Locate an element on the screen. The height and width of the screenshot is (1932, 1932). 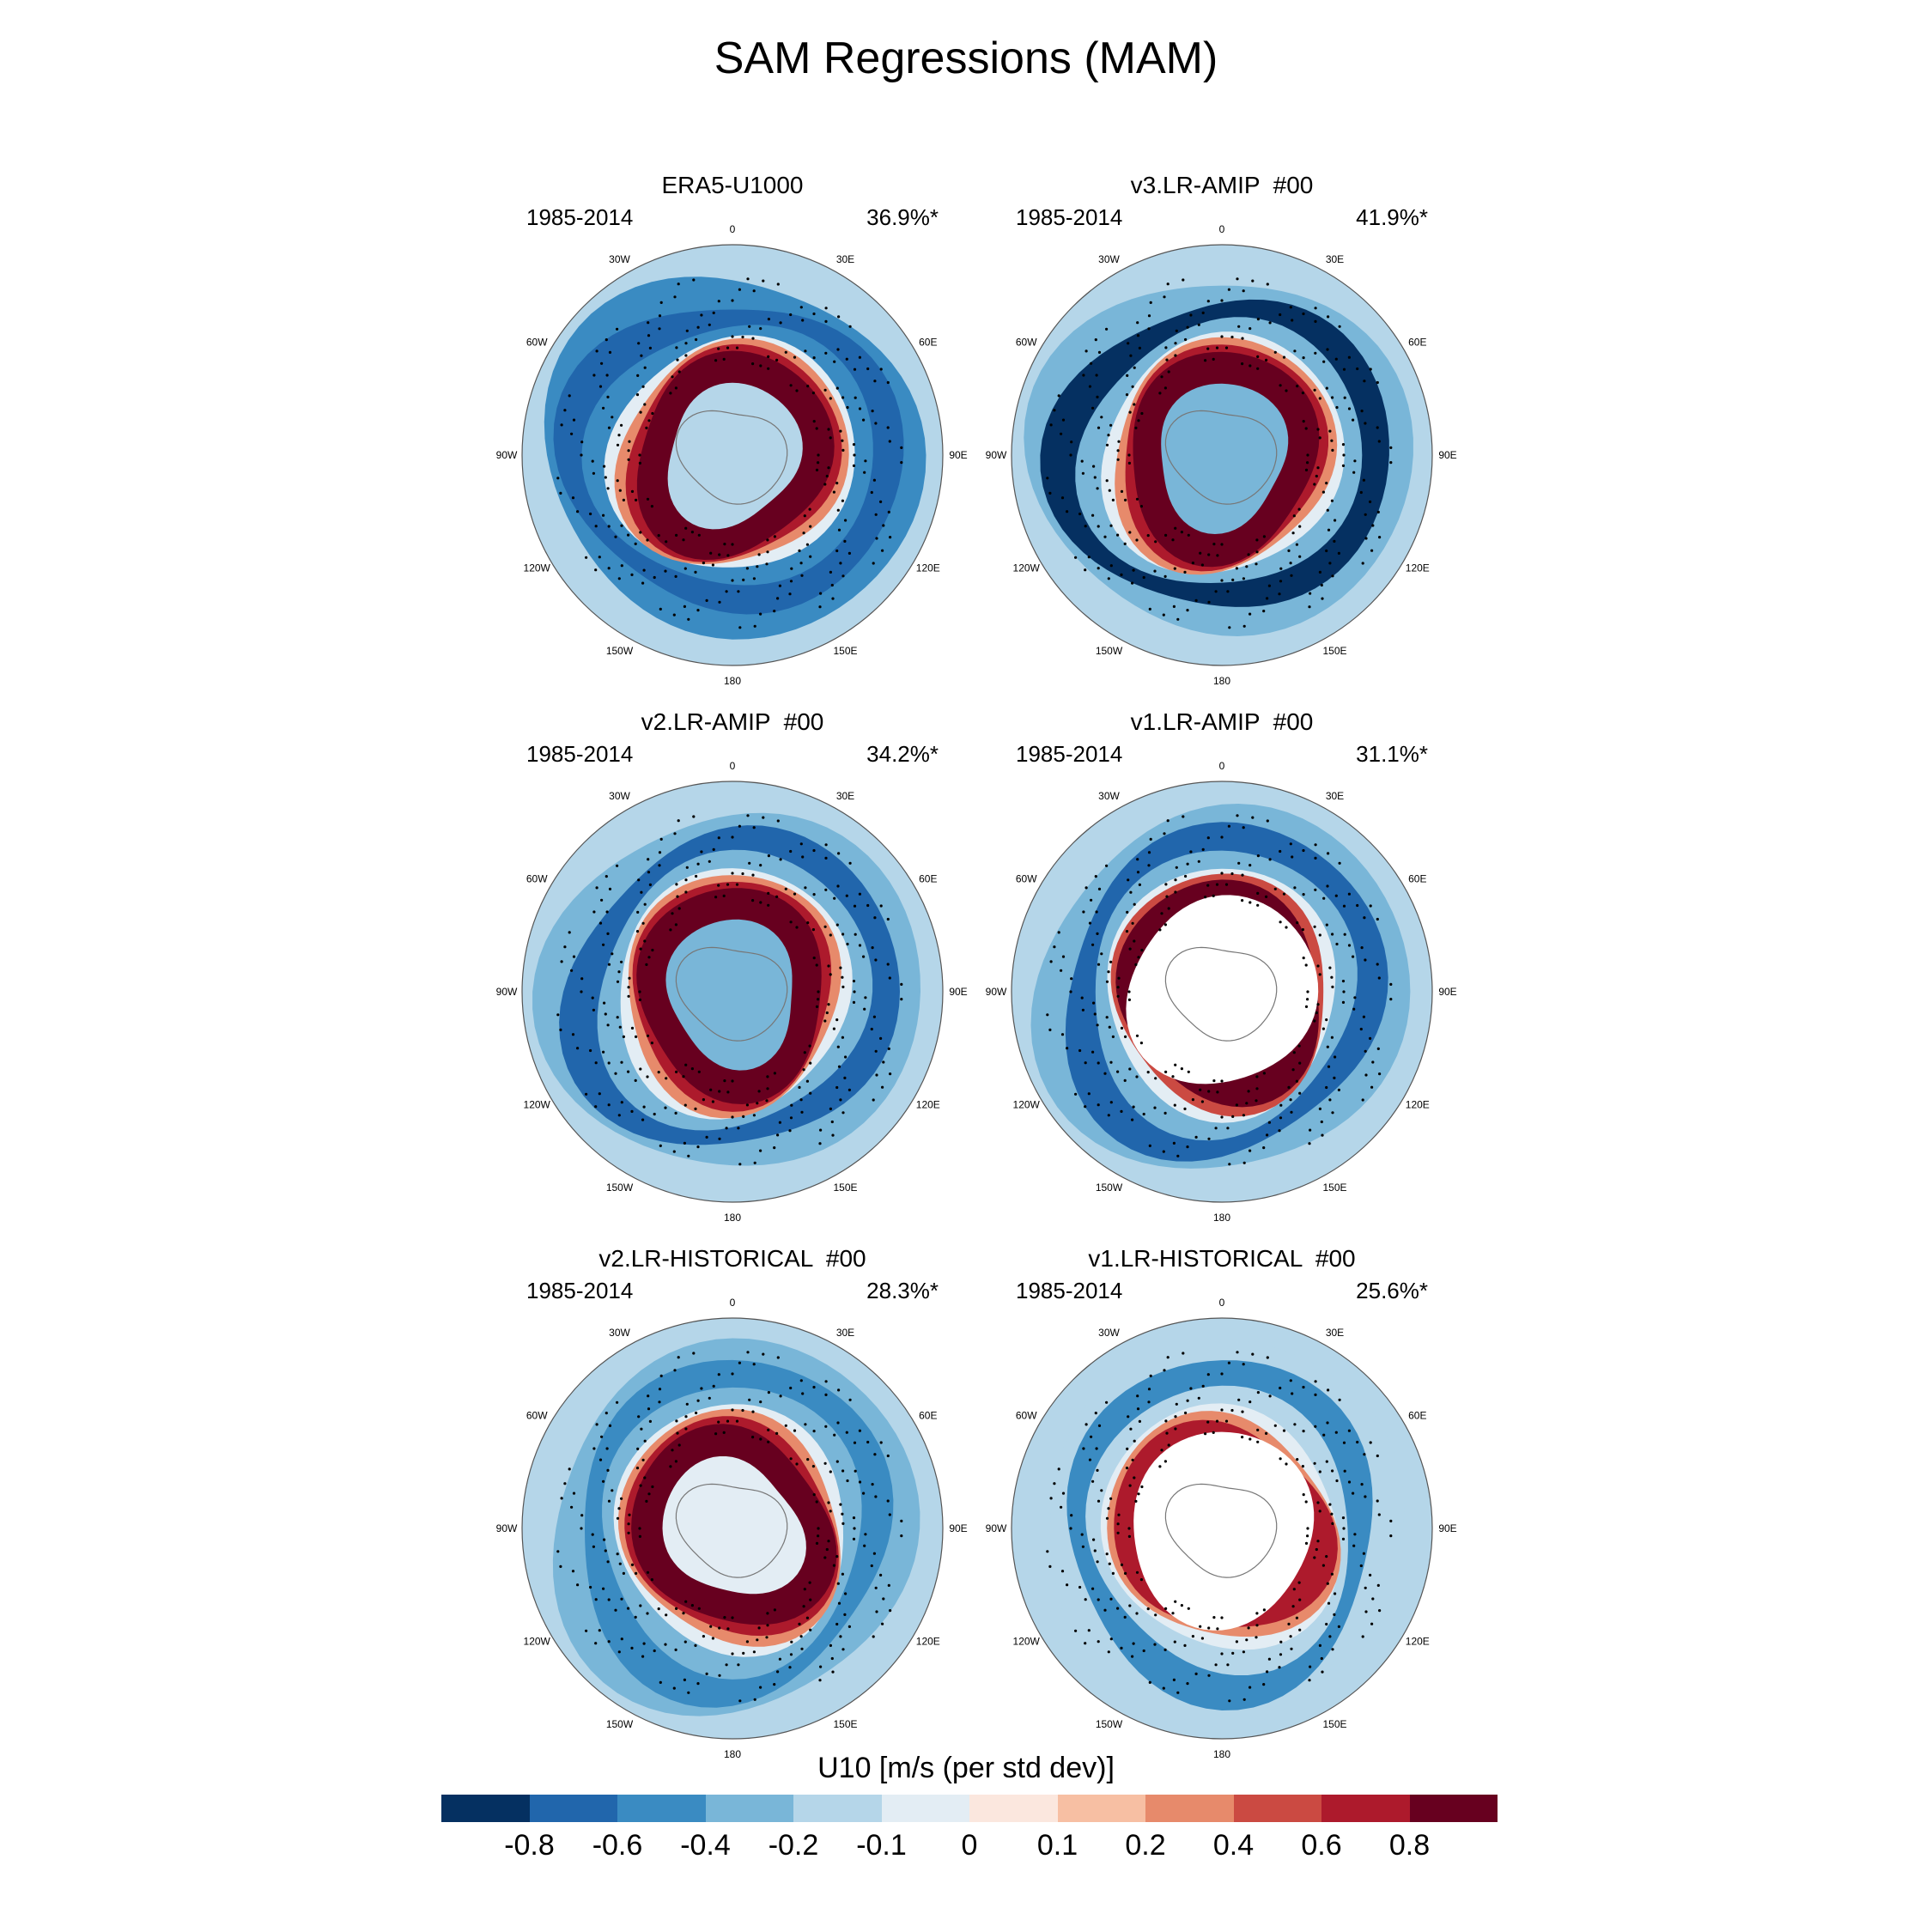
panel-variance: 25.6%* is located at coordinates (1392, 1290).